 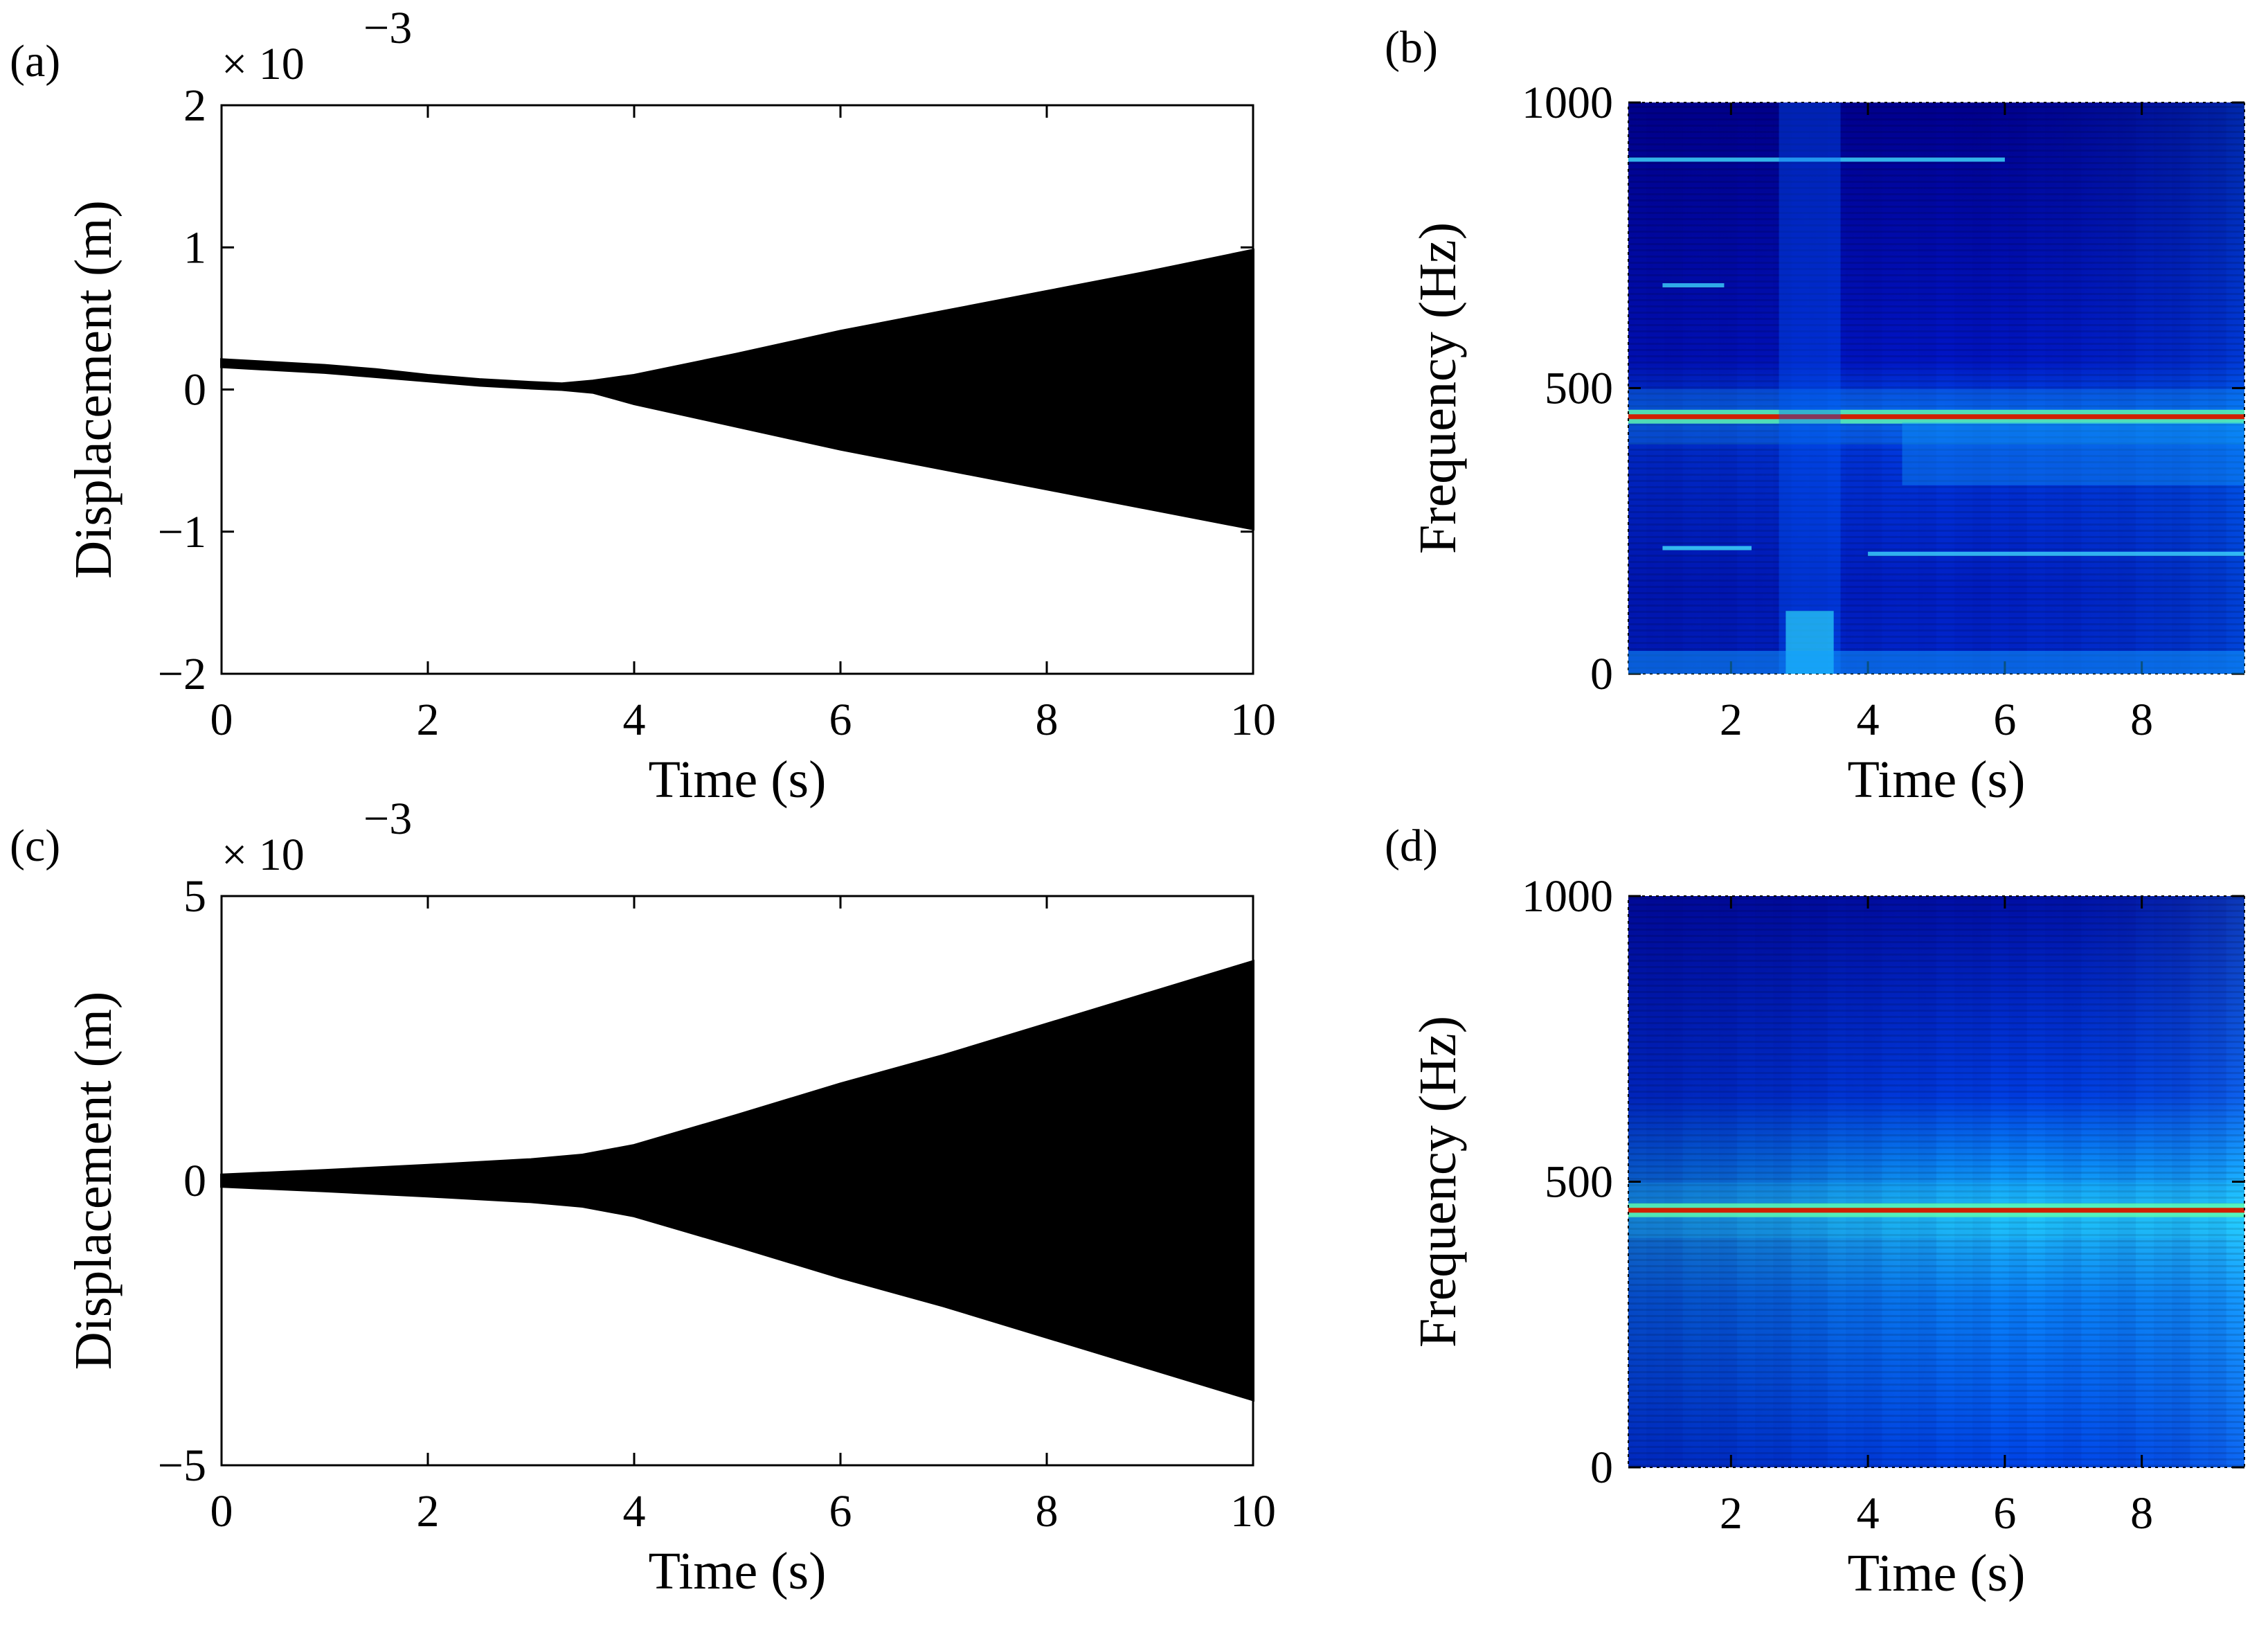 What do you see at coordinates (221, 1511) in the screenshot?
I see `x-tick-label: 0` at bounding box center [221, 1511].